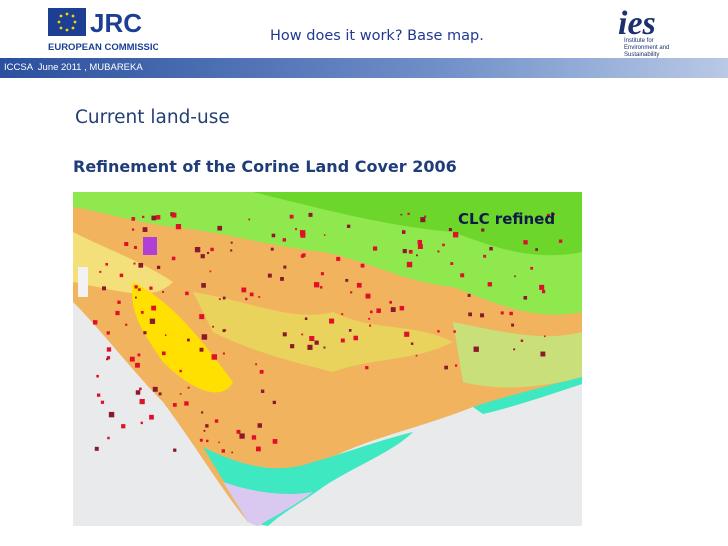 The width and height of the screenshot is (728, 546). I want to click on banner, so click(364, 68).